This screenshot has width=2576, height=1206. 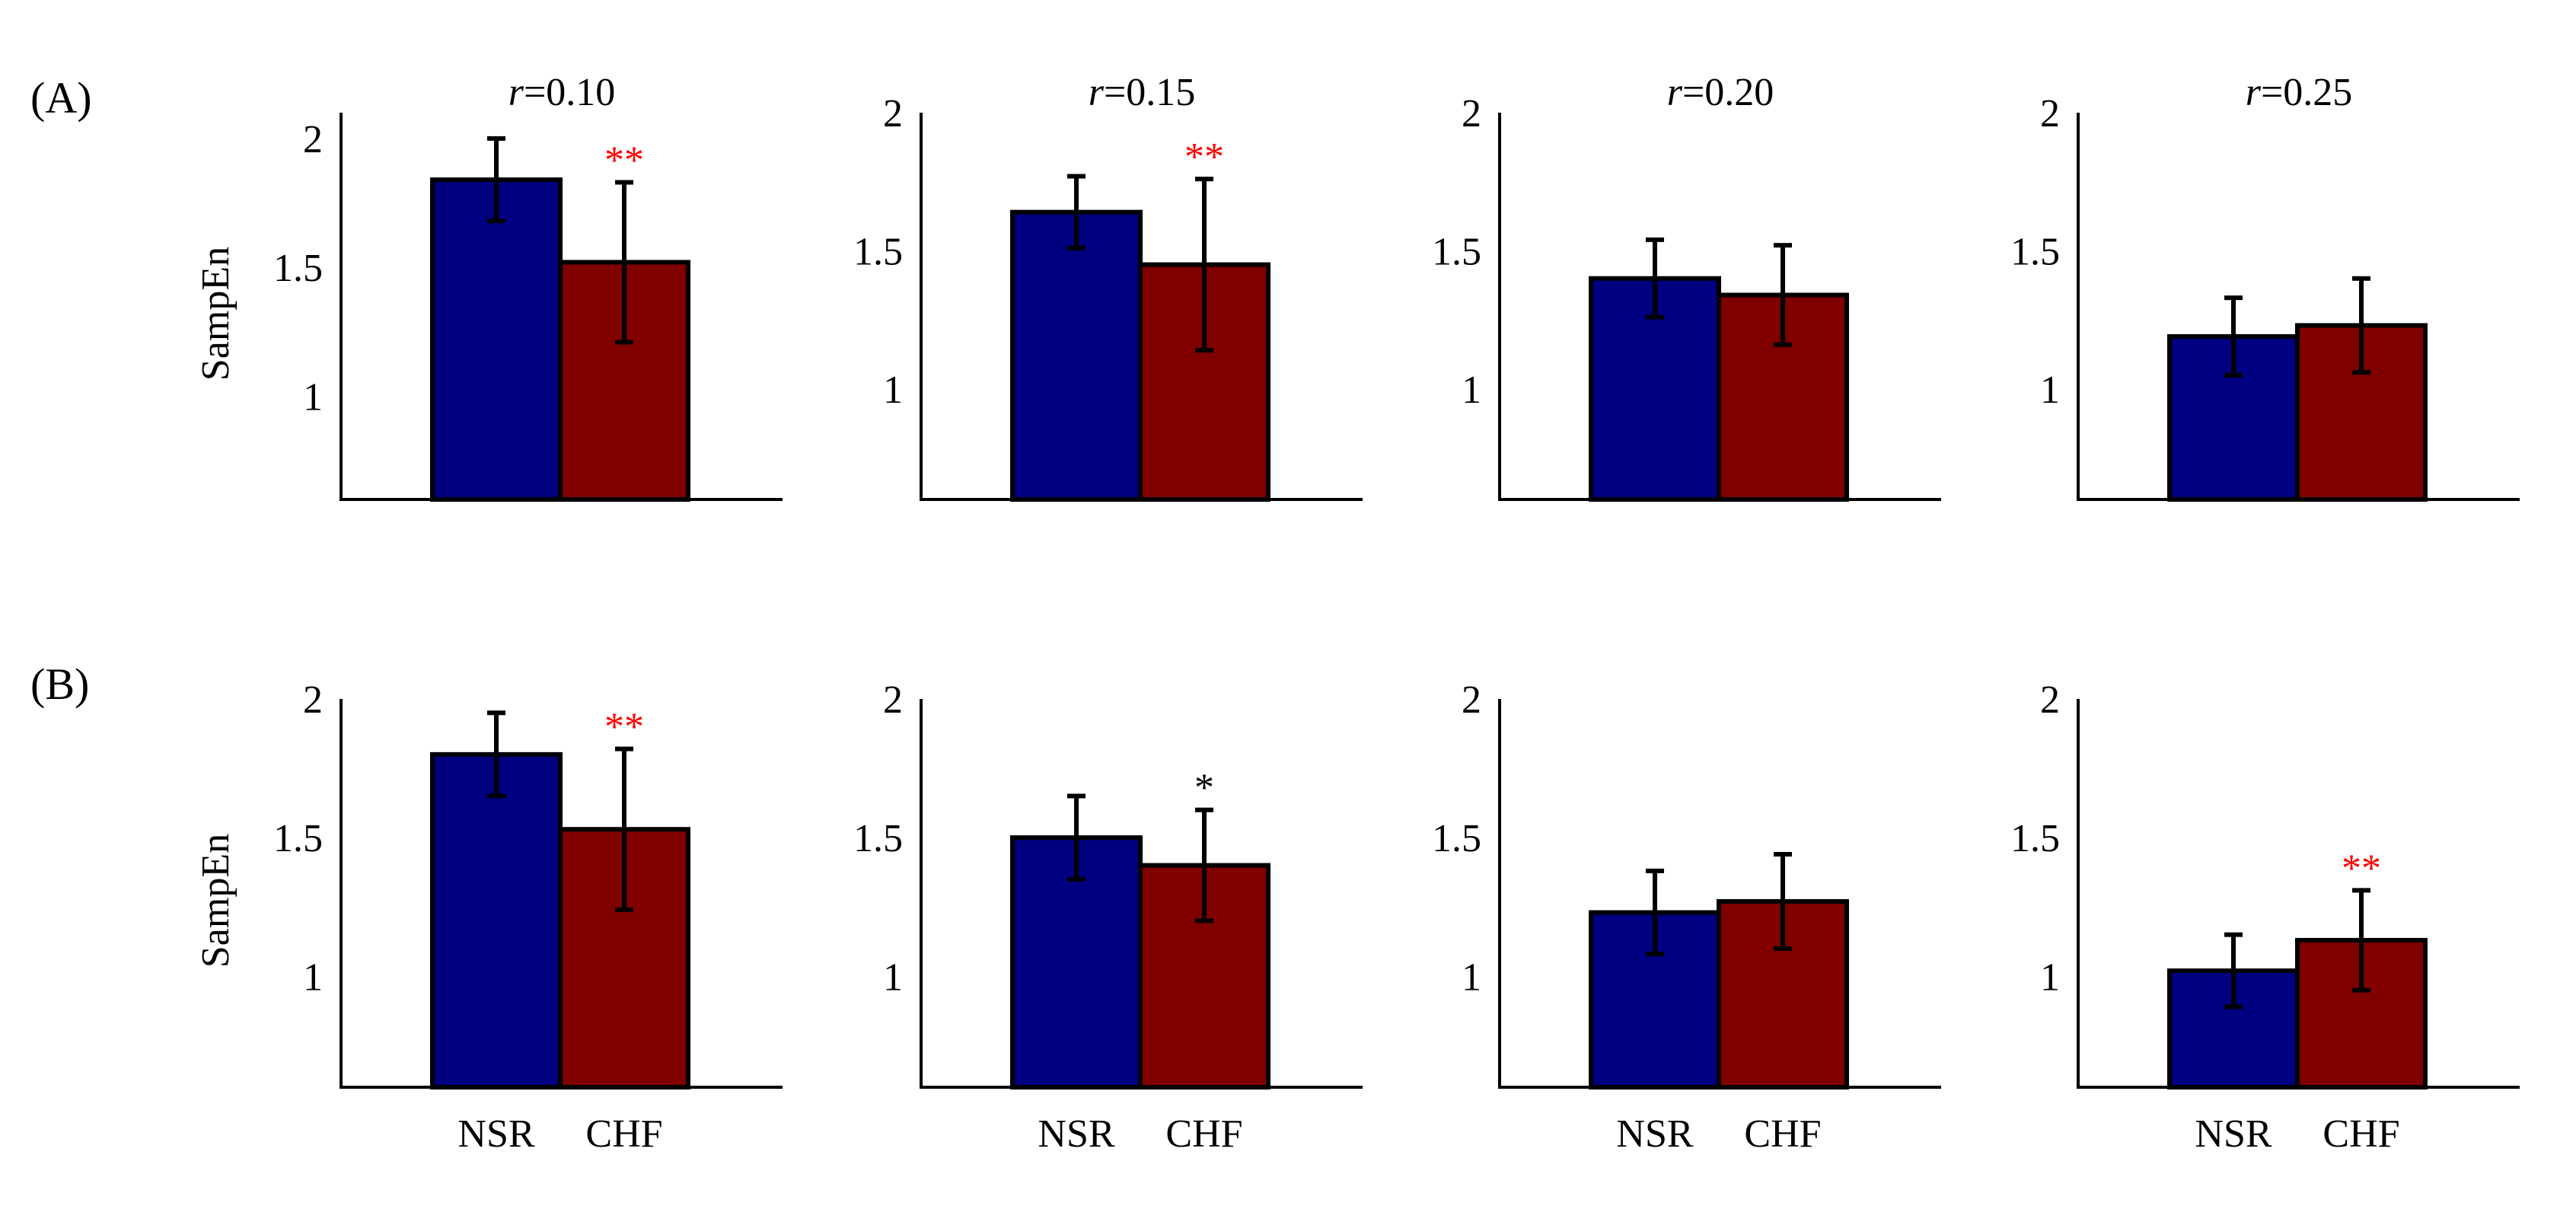 I want to click on subplot-title: r=0.15, so click(x=1143, y=92).